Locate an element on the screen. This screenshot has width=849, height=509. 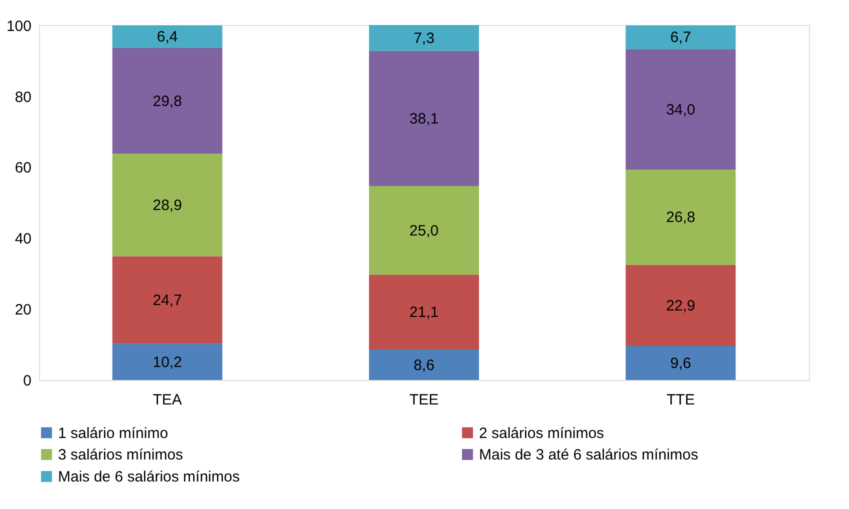
data-label: 28,9 is located at coordinates (167, 205).